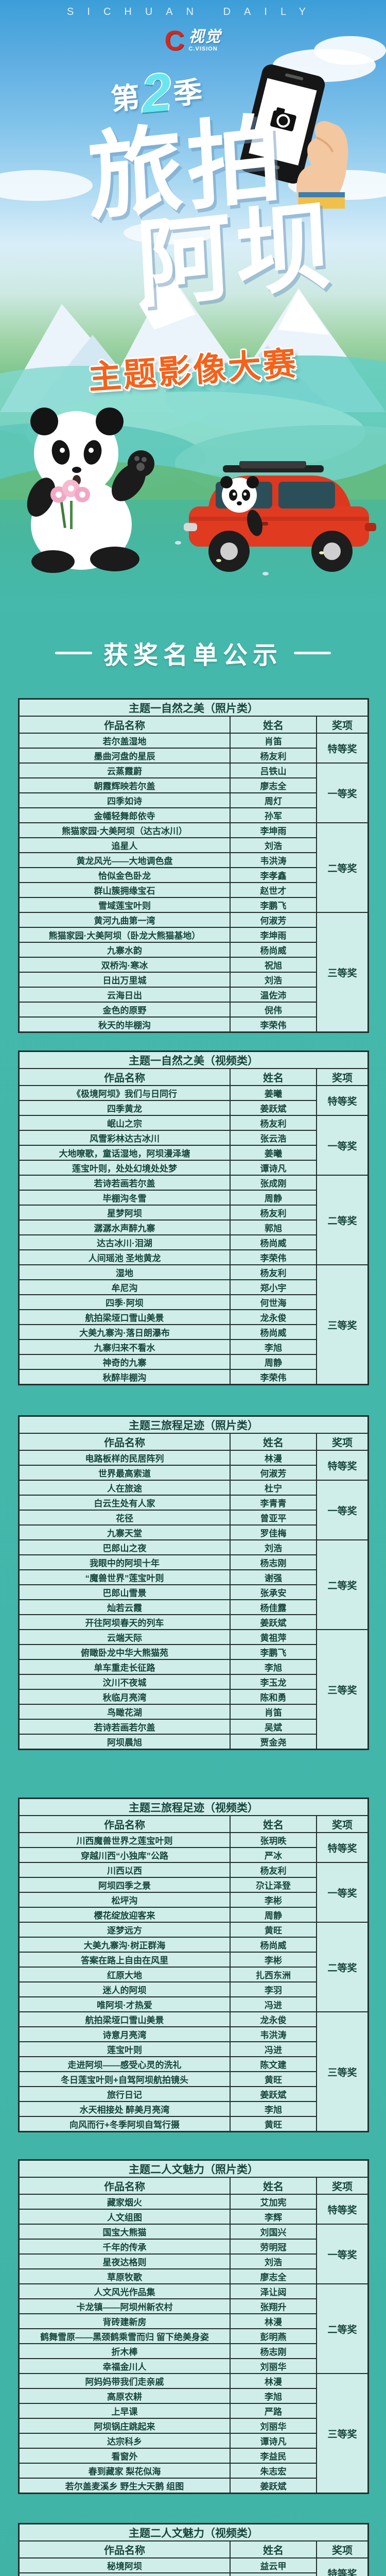  I want to click on work-title-cell: 《极境阿坝》我们与日同行, so click(125, 1093).